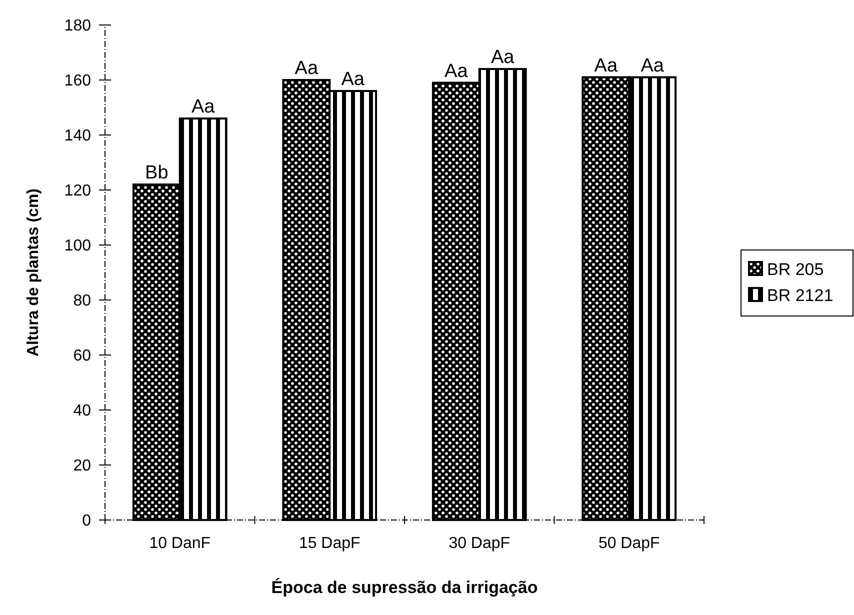 The height and width of the screenshot is (615, 854). What do you see at coordinates (78, 136) in the screenshot?
I see `y-tick-label: 140` at bounding box center [78, 136].